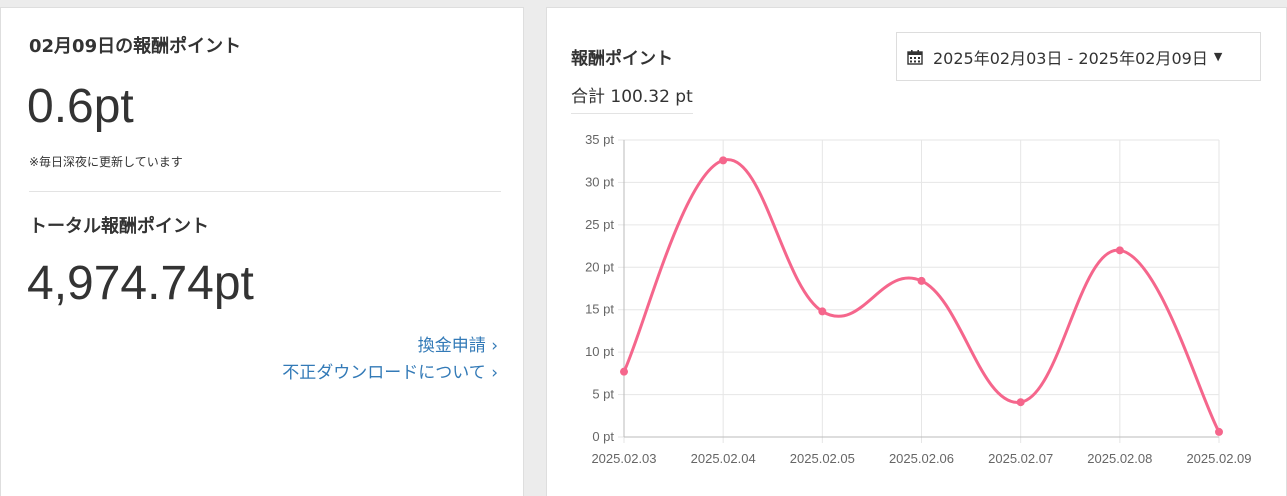  Describe the element at coordinates (1119, 458) in the screenshot. I see `x-tick-label: 2025.02.08` at that location.